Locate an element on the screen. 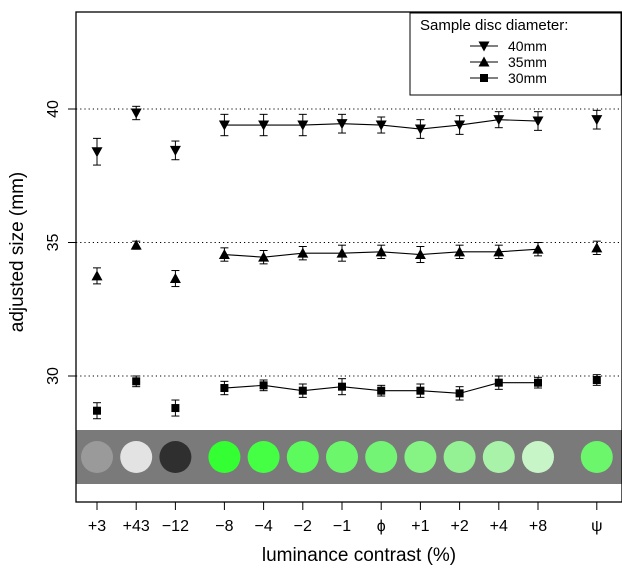 The height and width of the screenshot is (572, 622). x-tick-label: −12 is located at coordinates (175, 526).